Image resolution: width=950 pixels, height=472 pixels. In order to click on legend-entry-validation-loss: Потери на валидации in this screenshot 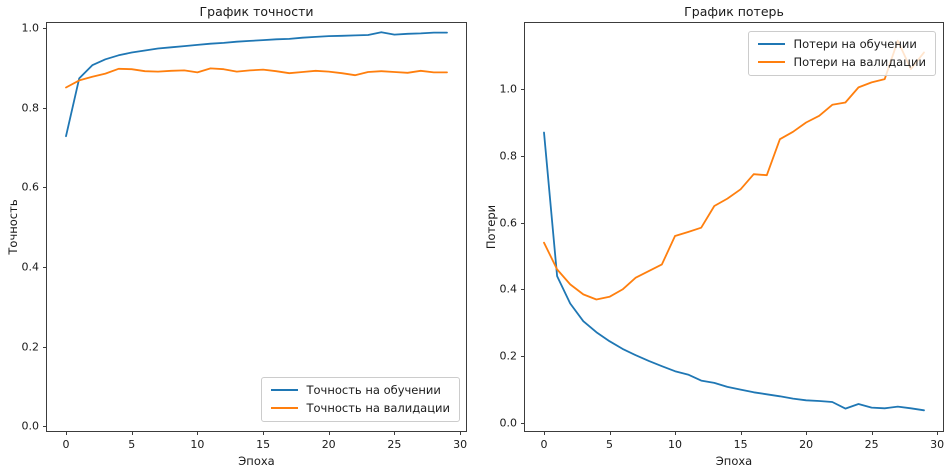, I will do `click(842, 62)`.